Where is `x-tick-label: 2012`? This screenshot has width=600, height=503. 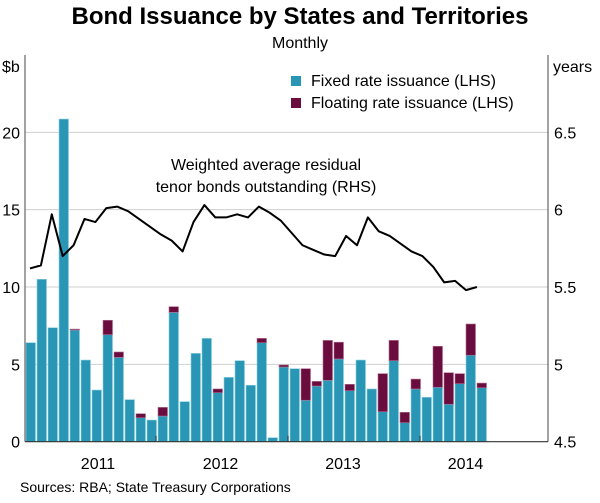
x-tick-label: 2012 is located at coordinates (221, 464).